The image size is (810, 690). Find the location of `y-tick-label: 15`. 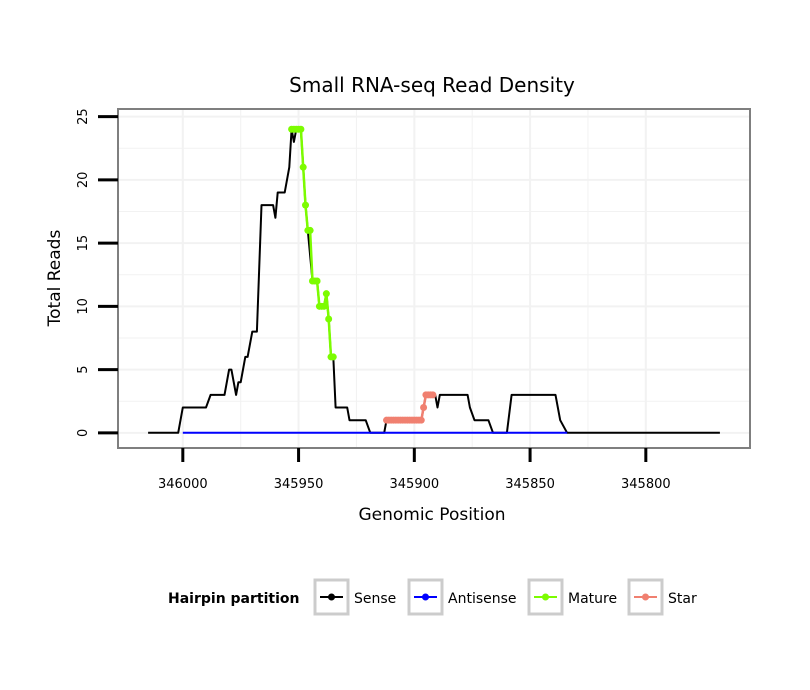

y-tick-label: 15 is located at coordinates (83, 243).